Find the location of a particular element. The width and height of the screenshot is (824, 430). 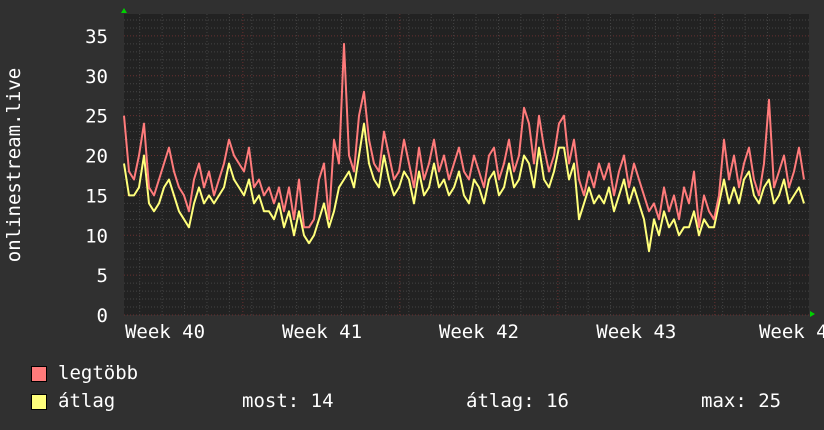

legend-label-avg: átlag is located at coordinates (87, 401).